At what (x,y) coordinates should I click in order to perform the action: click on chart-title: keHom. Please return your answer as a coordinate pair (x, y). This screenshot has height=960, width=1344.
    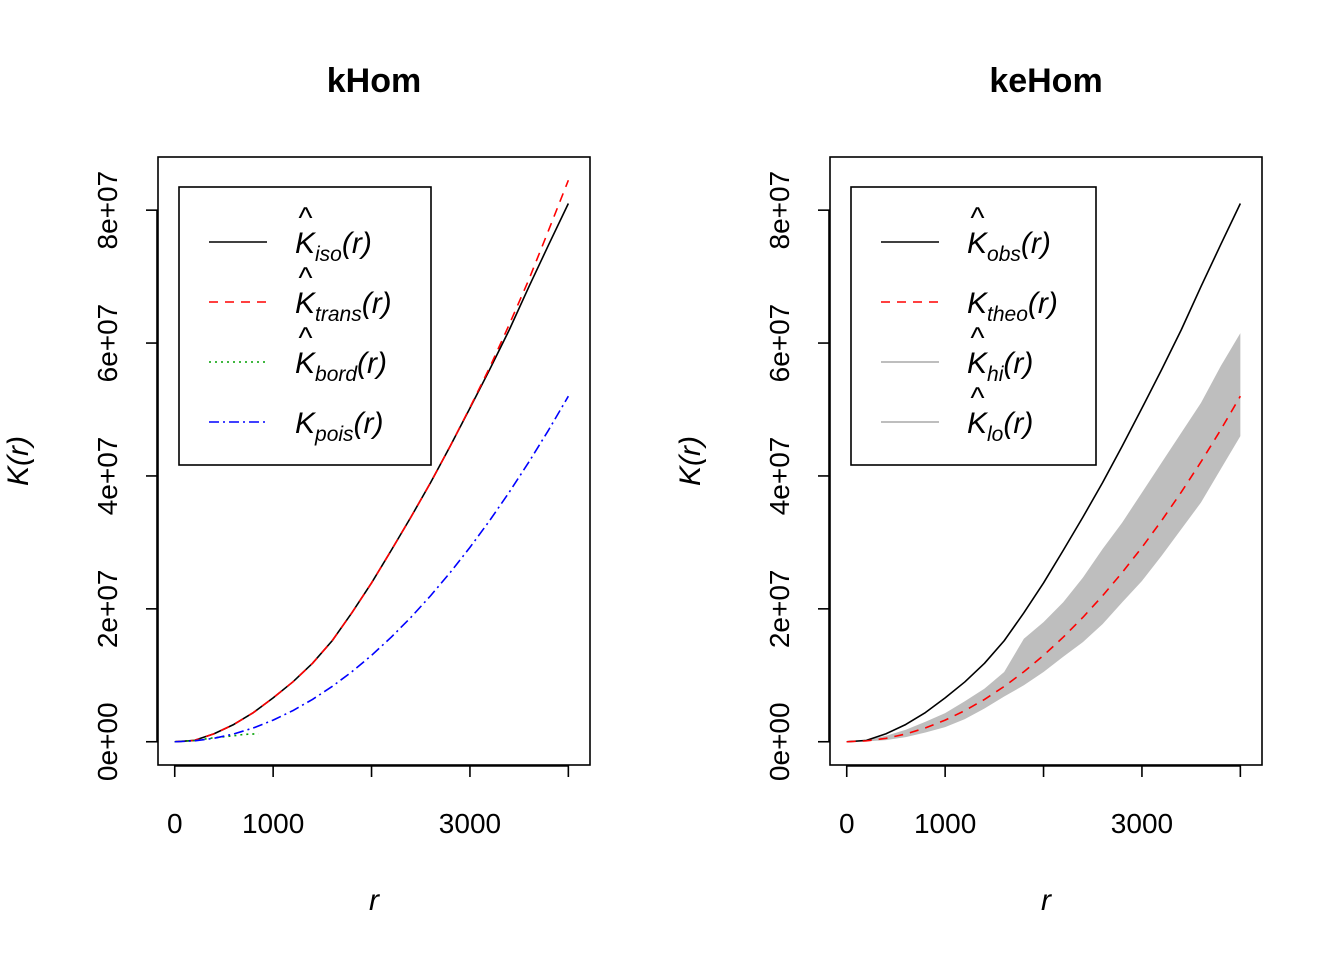
    Looking at the image, I should click on (1045, 81).